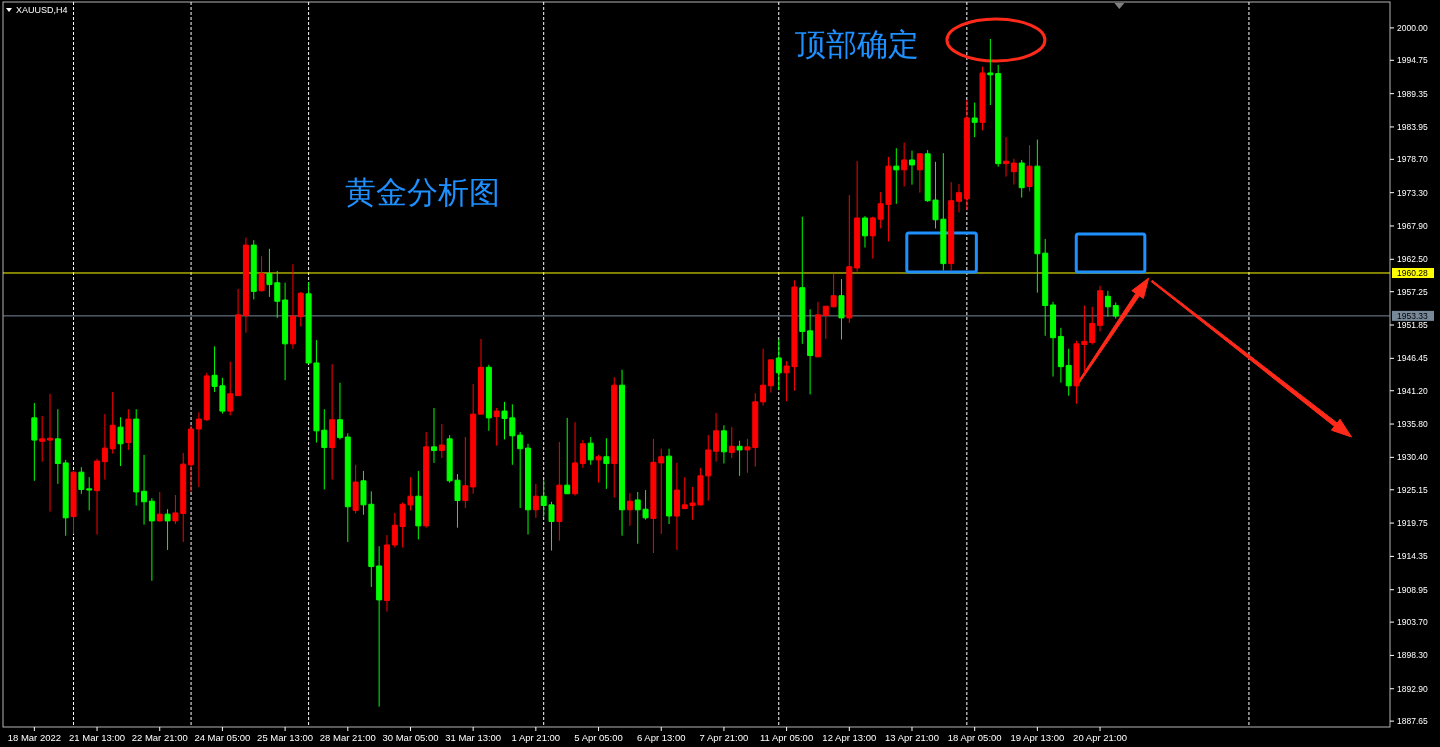 This screenshot has height=747, width=1440. Describe the element at coordinates (1412, 688) in the screenshot. I see `y-tick-label: 1892.90` at that location.